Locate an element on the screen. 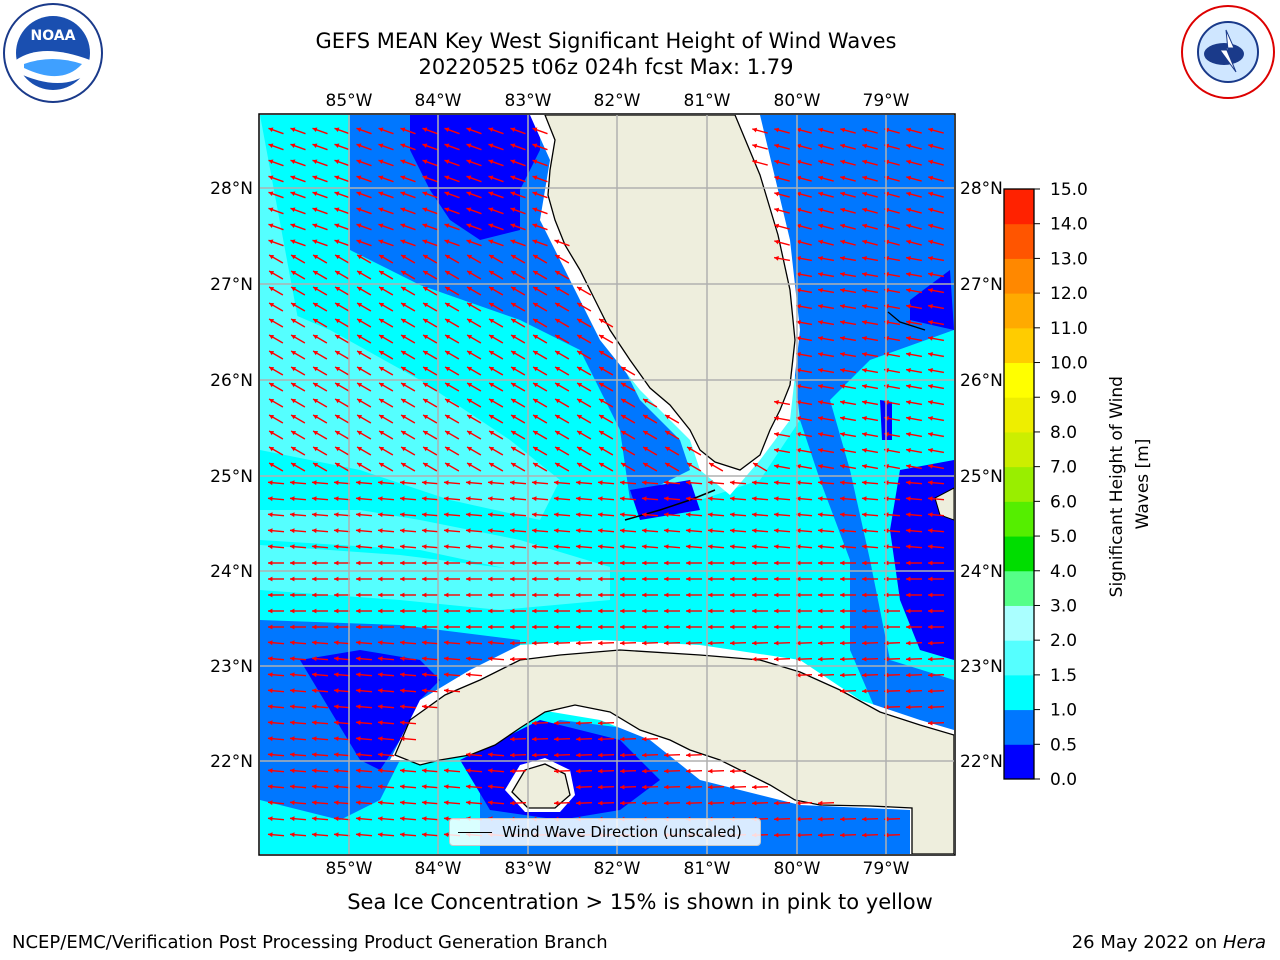 Image resolution: width=1280 pixels, height=960 pixels. colorbar-segment is located at coordinates (1019, 588).